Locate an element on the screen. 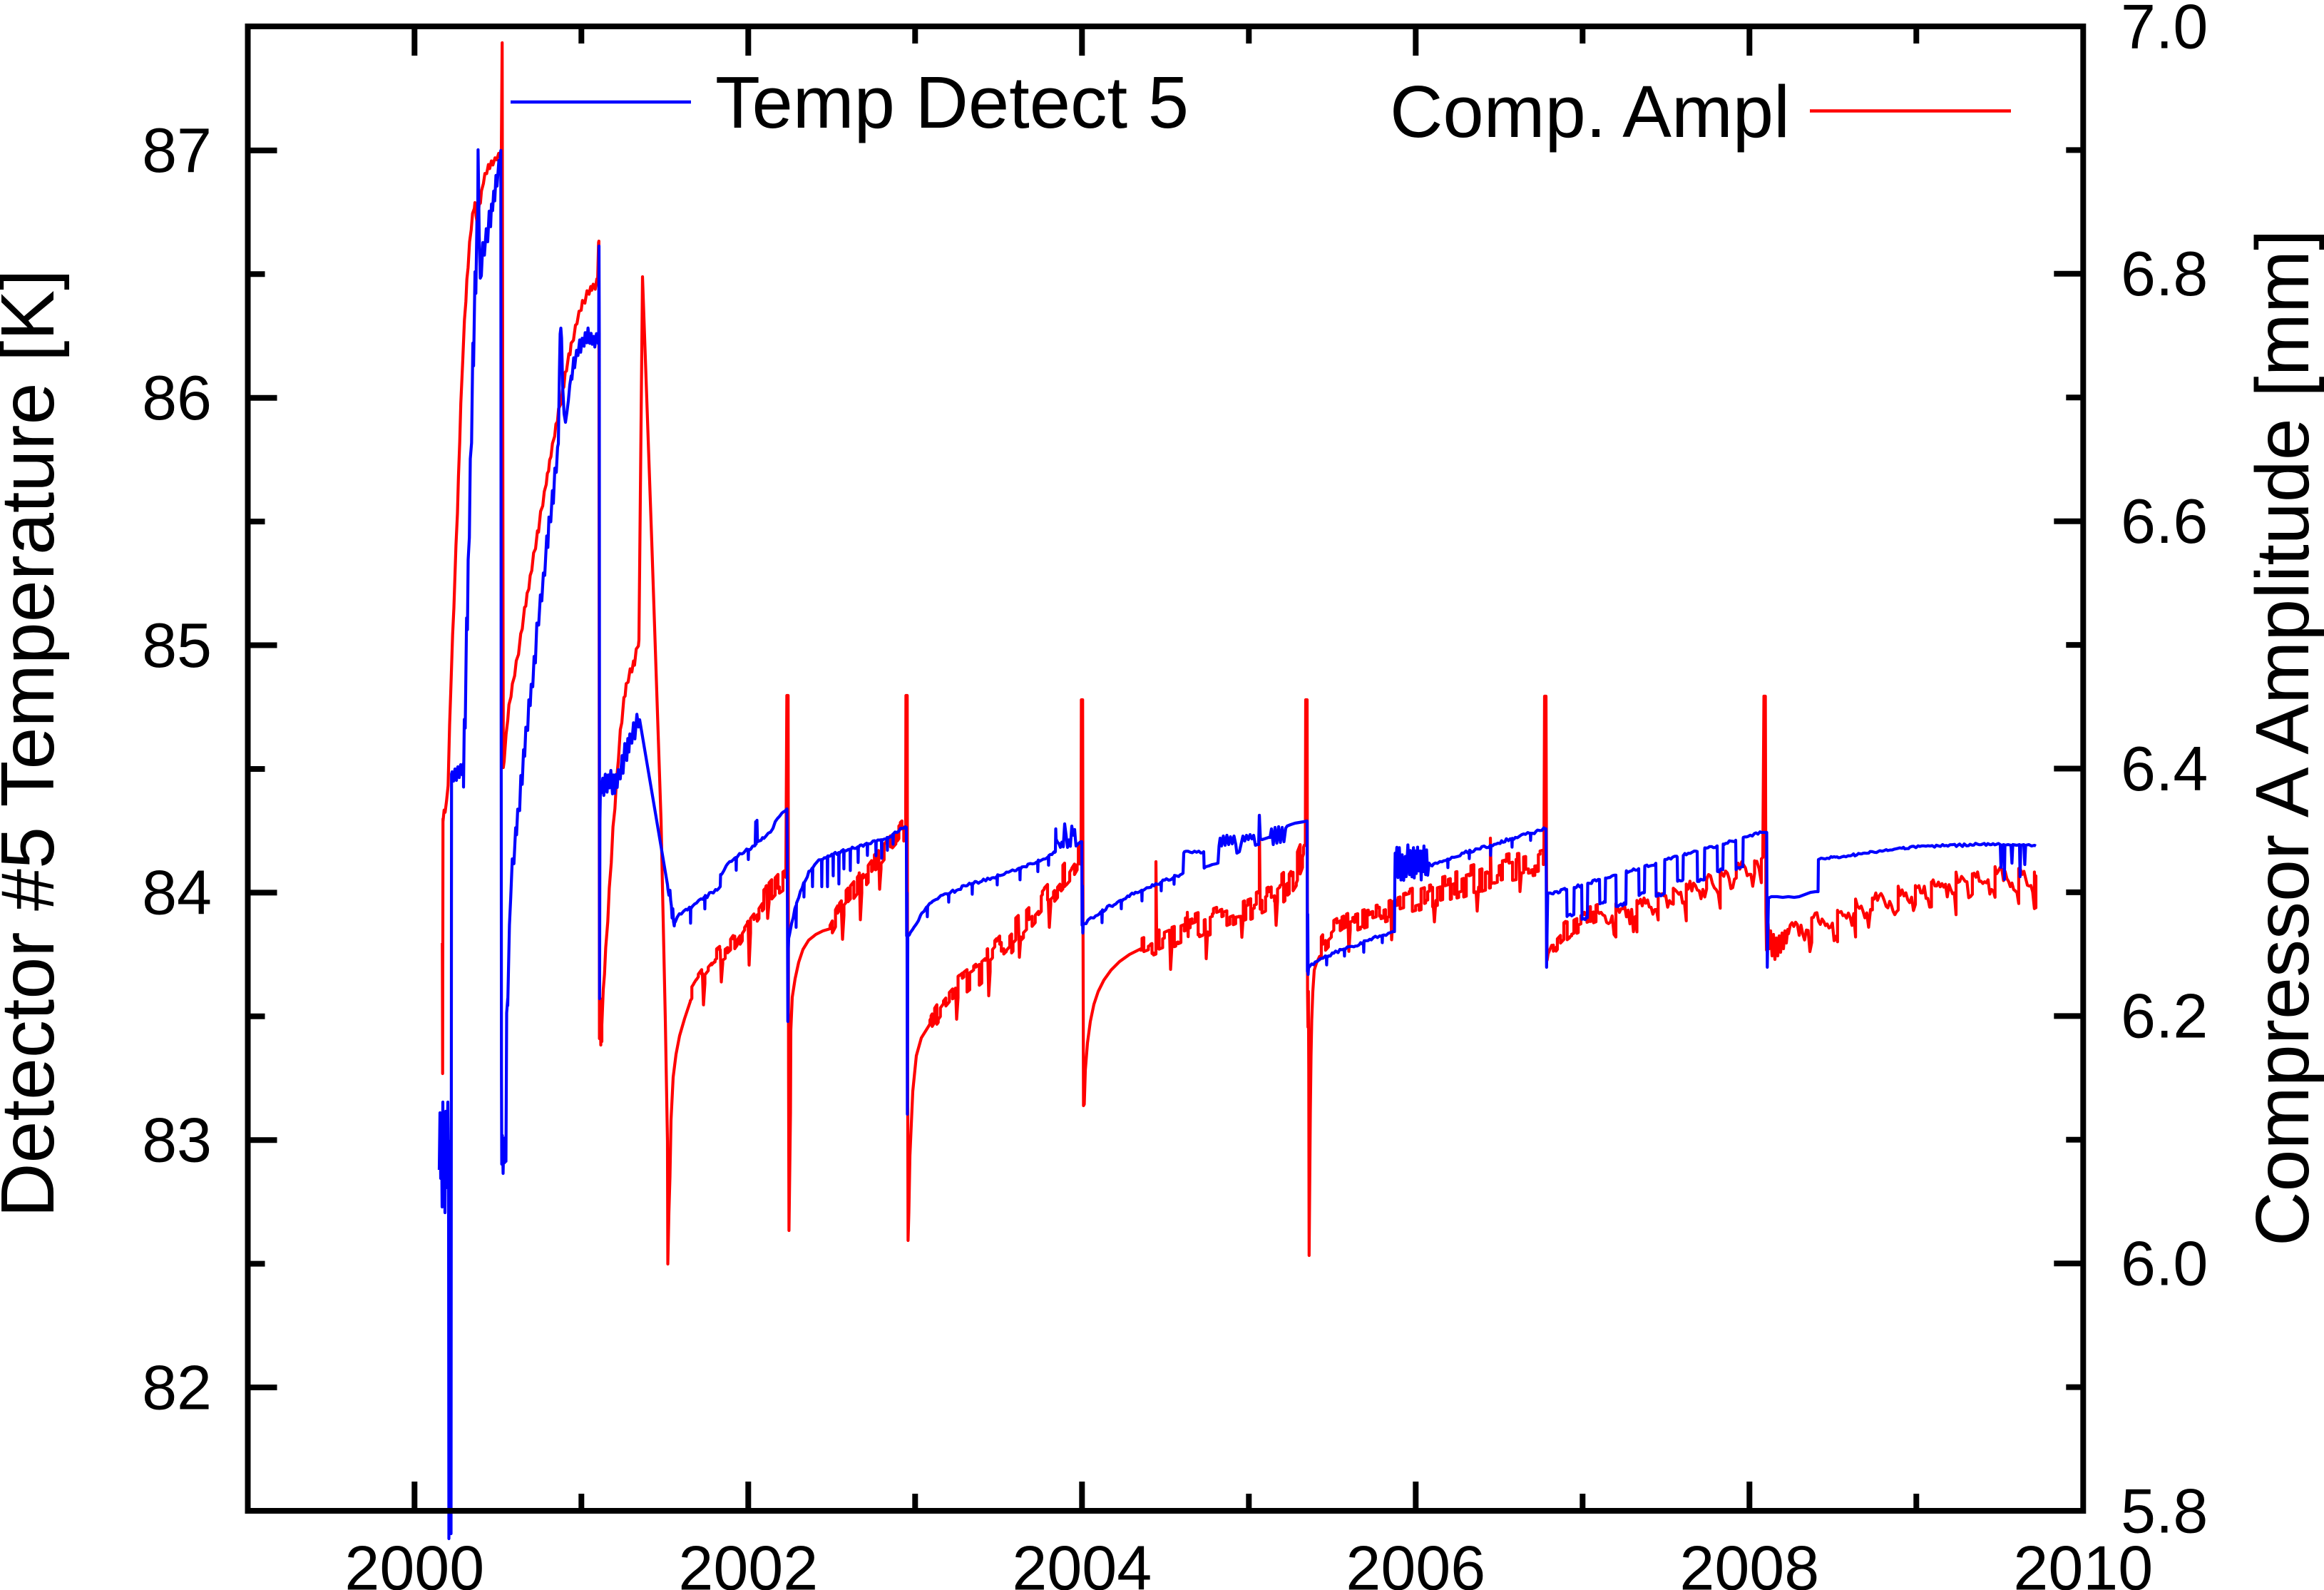  svg-text: 83 is located at coordinates (177, 1140).